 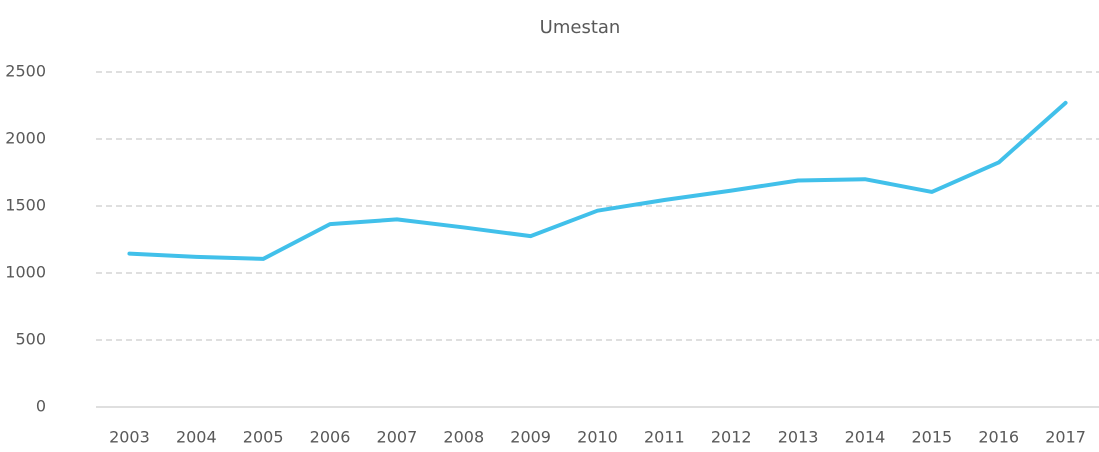 I want to click on x-tick-label: 2012, so click(x=731, y=437).